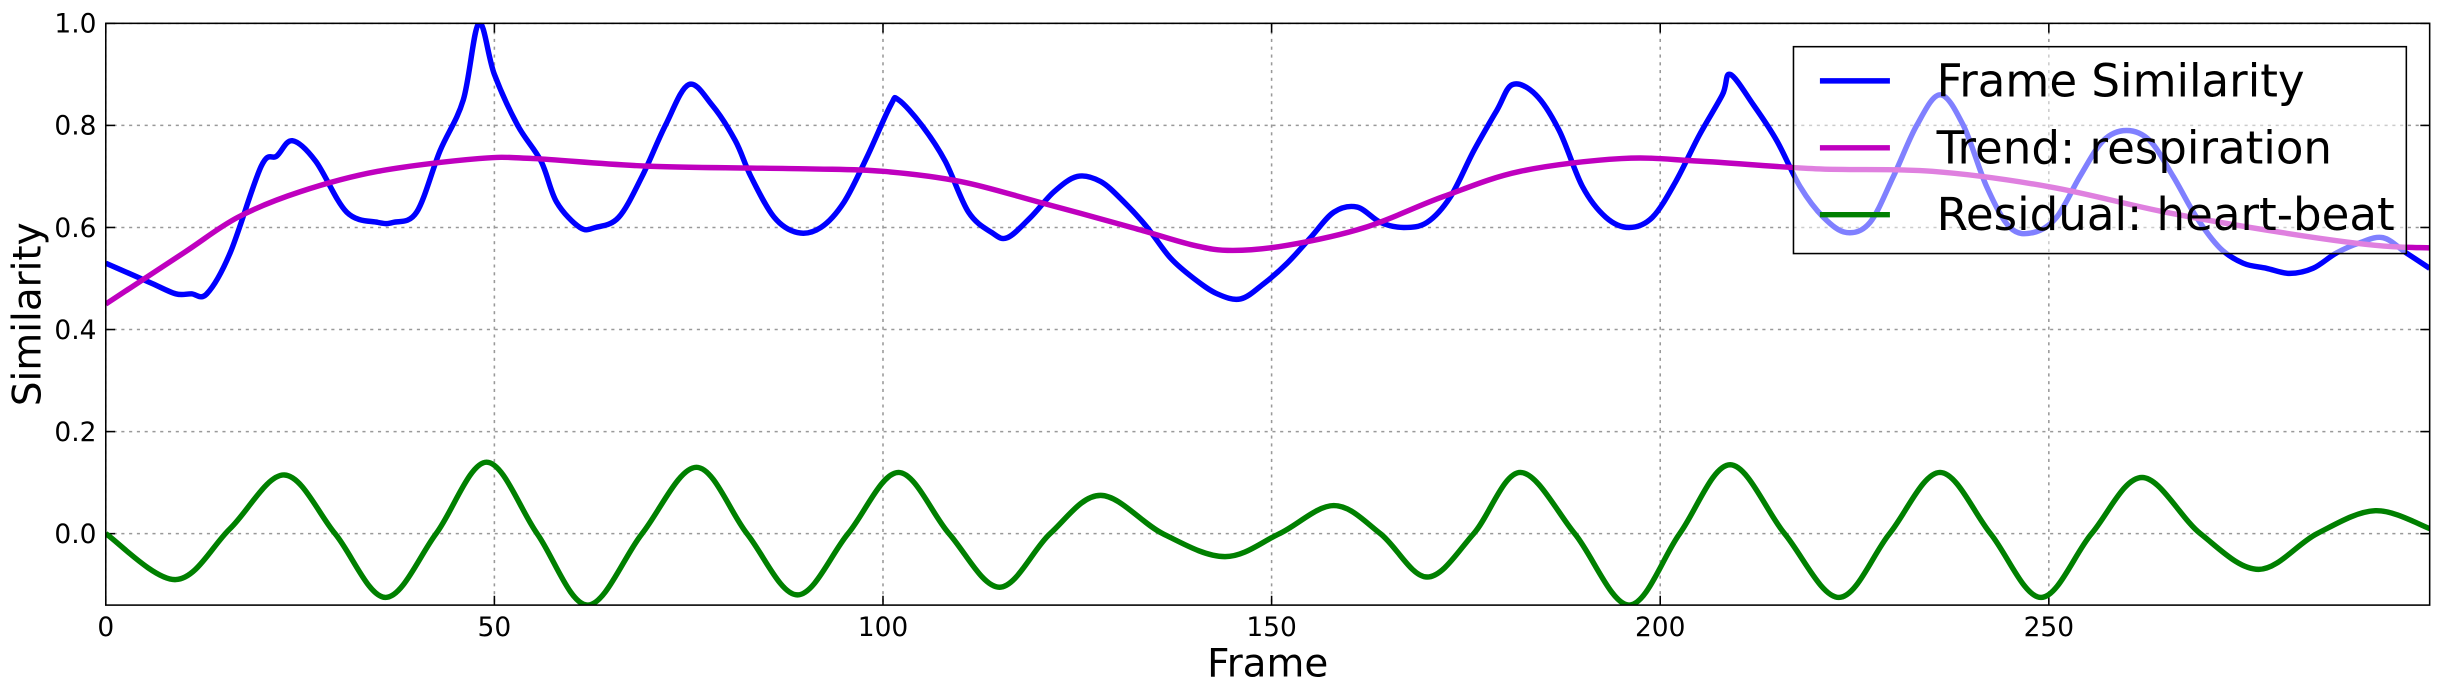 This screenshot has height=693, width=2439. What do you see at coordinates (495, 627) in the screenshot?
I see `x-tick-label: 50` at bounding box center [495, 627].